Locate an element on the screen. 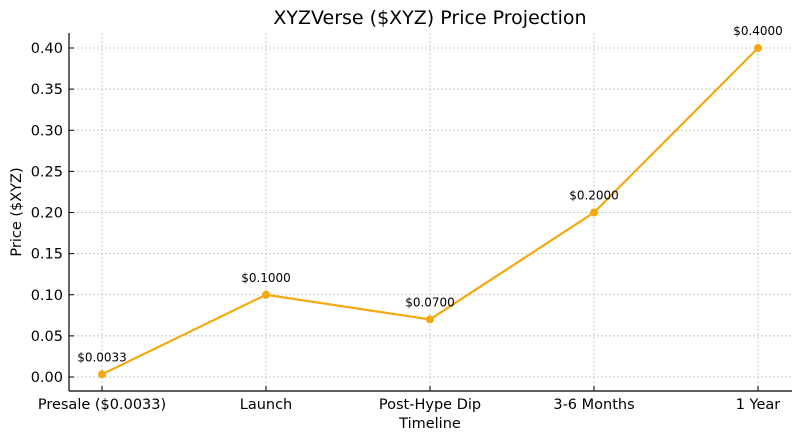  x-tick-label: Launch is located at coordinates (266, 405).